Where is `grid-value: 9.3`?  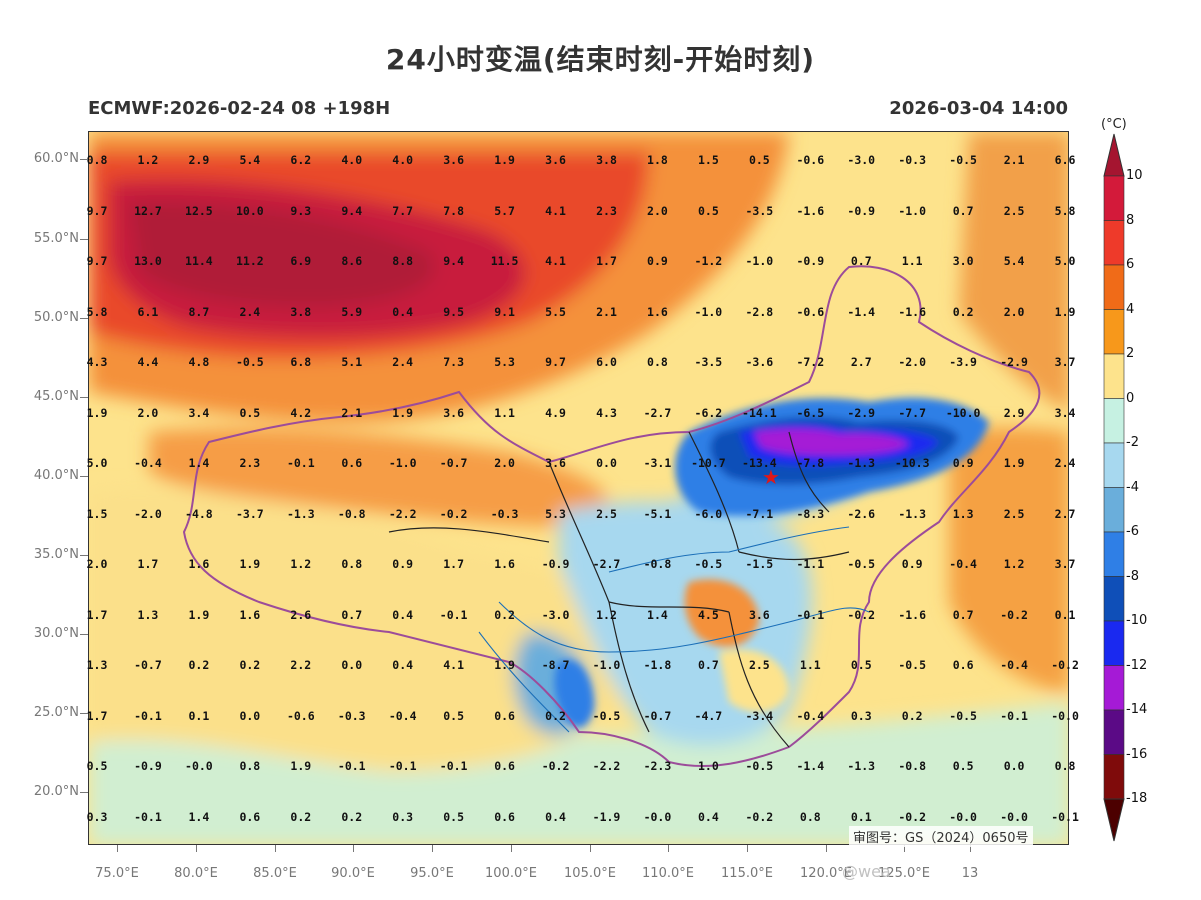 grid-value: 9.3 is located at coordinates (301, 210).